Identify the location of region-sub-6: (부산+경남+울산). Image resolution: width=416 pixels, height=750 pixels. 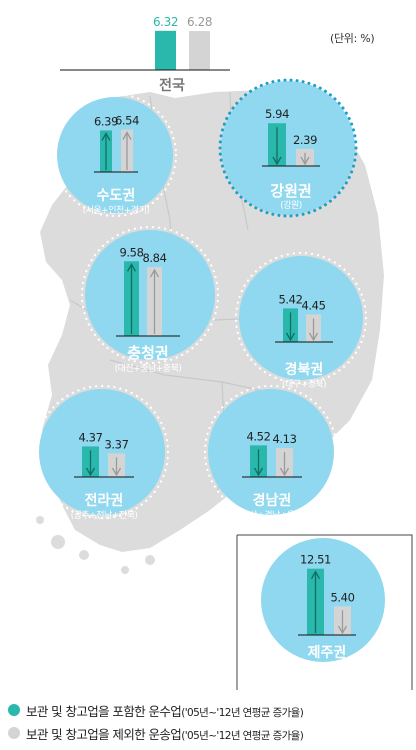
(272, 515).